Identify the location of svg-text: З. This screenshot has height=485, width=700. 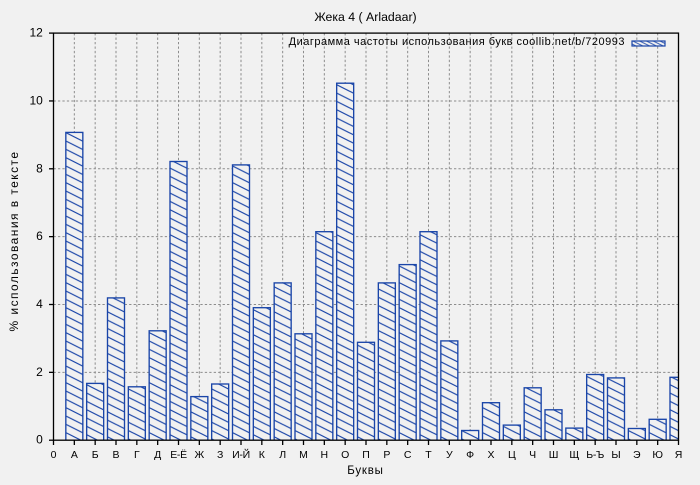
(220, 455).